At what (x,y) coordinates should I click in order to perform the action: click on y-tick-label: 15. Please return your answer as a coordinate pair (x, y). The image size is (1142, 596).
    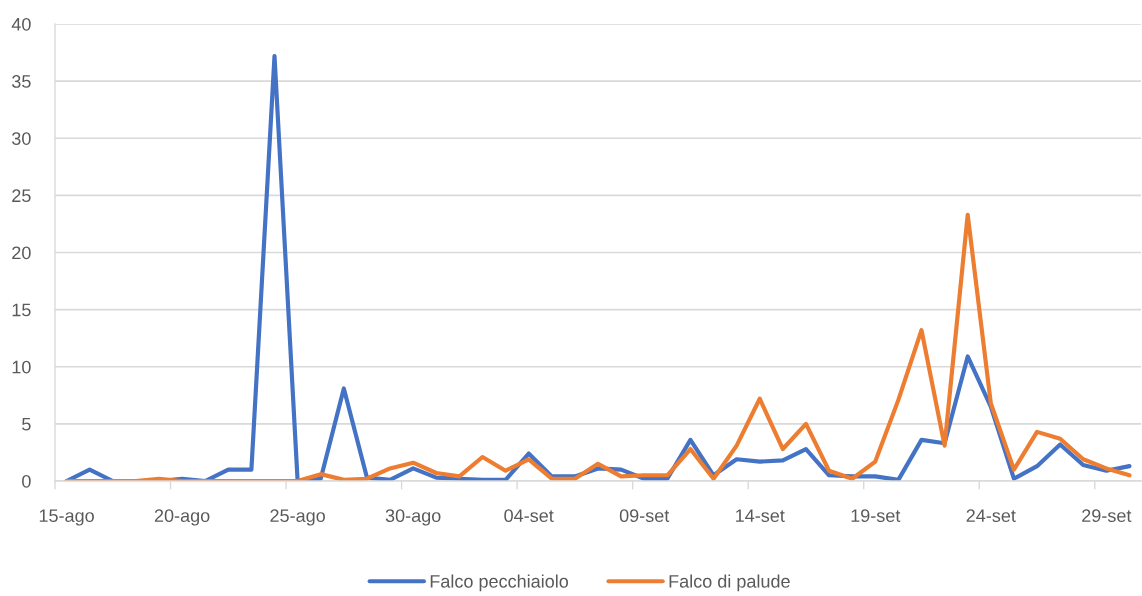
    Looking at the image, I should click on (21, 310).